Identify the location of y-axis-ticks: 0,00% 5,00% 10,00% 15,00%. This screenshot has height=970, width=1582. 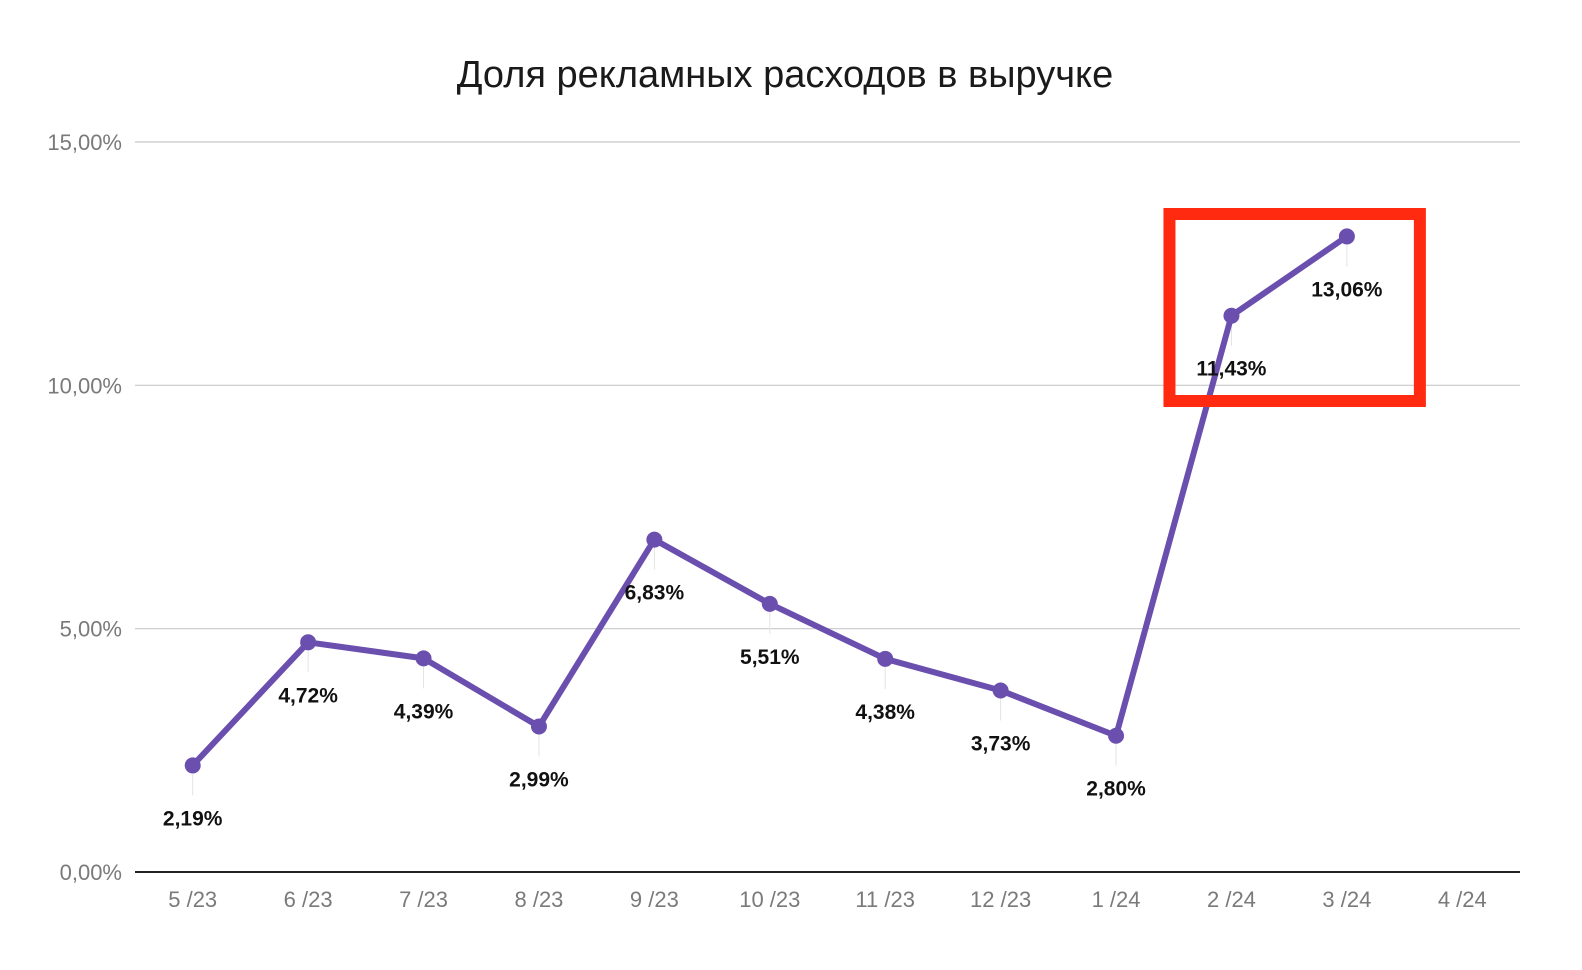
(84, 507).